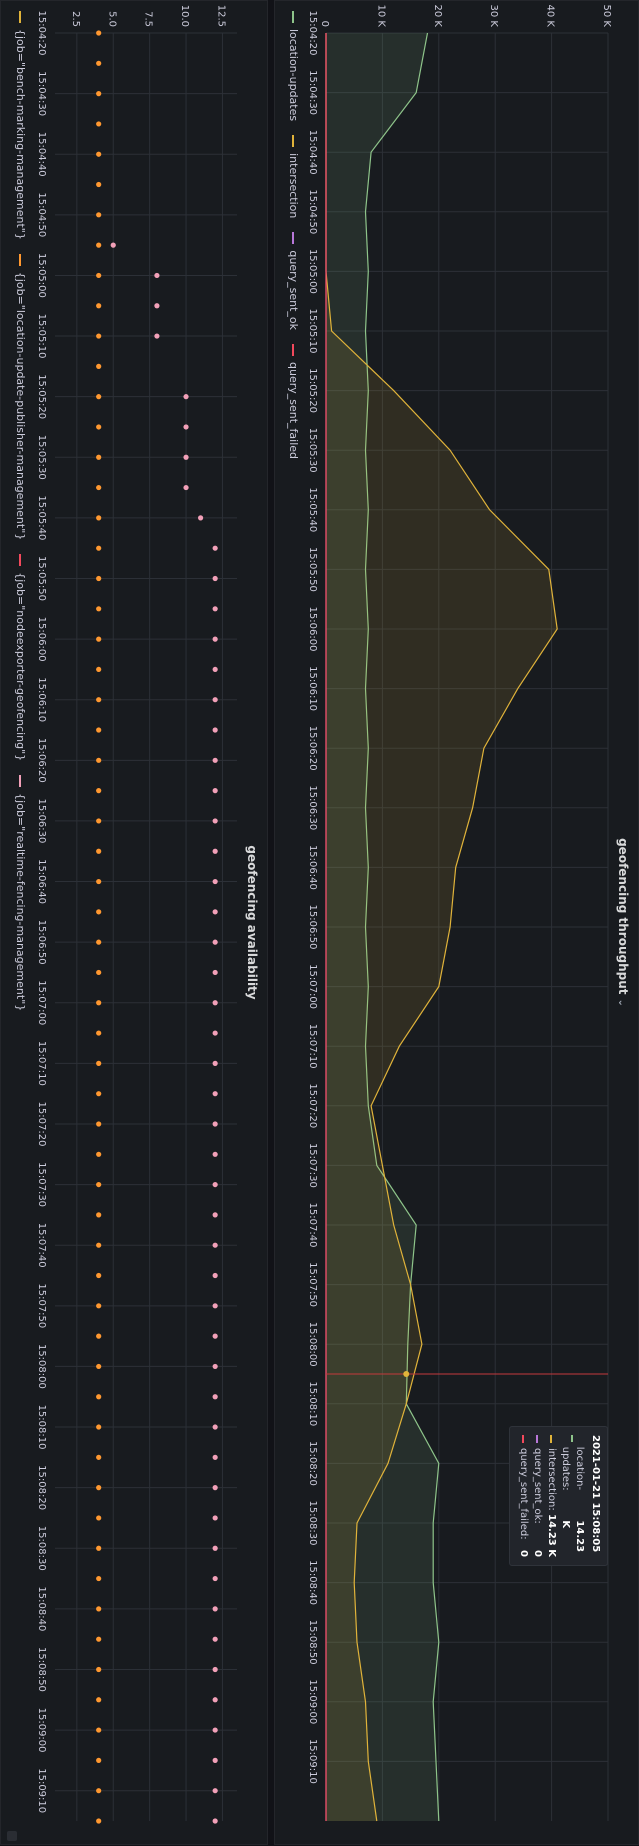 The height and width of the screenshot is (1846, 639). What do you see at coordinates (621, 1002) in the screenshot?
I see `chevron-down-icon: ⌄` at bounding box center [621, 1002].